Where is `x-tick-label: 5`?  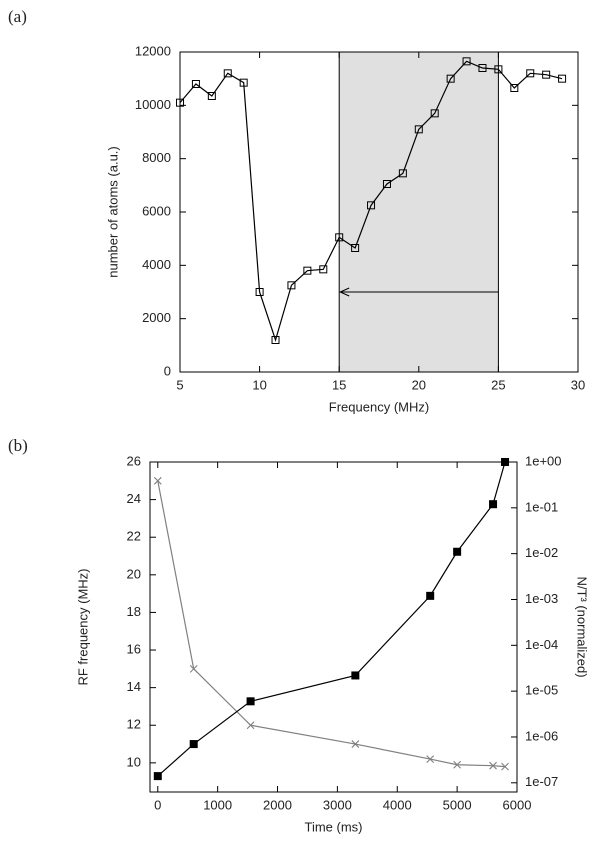
x-tick-label: 5 is located at coordinates (179, 384).